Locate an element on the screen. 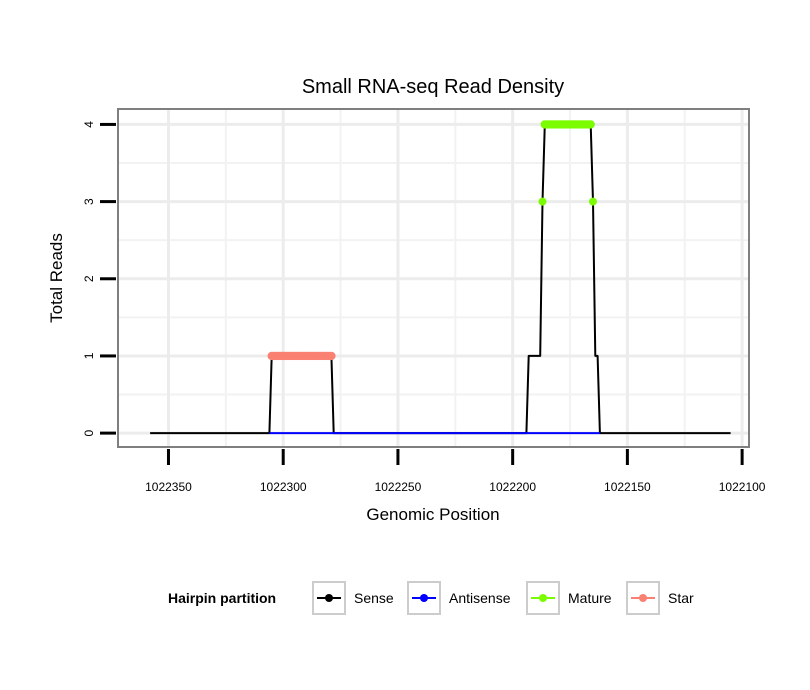 The height and width of the screenshot is (690, 810). chart-title: Small RNA-seq Read Density is located at coordinates (433, 87).